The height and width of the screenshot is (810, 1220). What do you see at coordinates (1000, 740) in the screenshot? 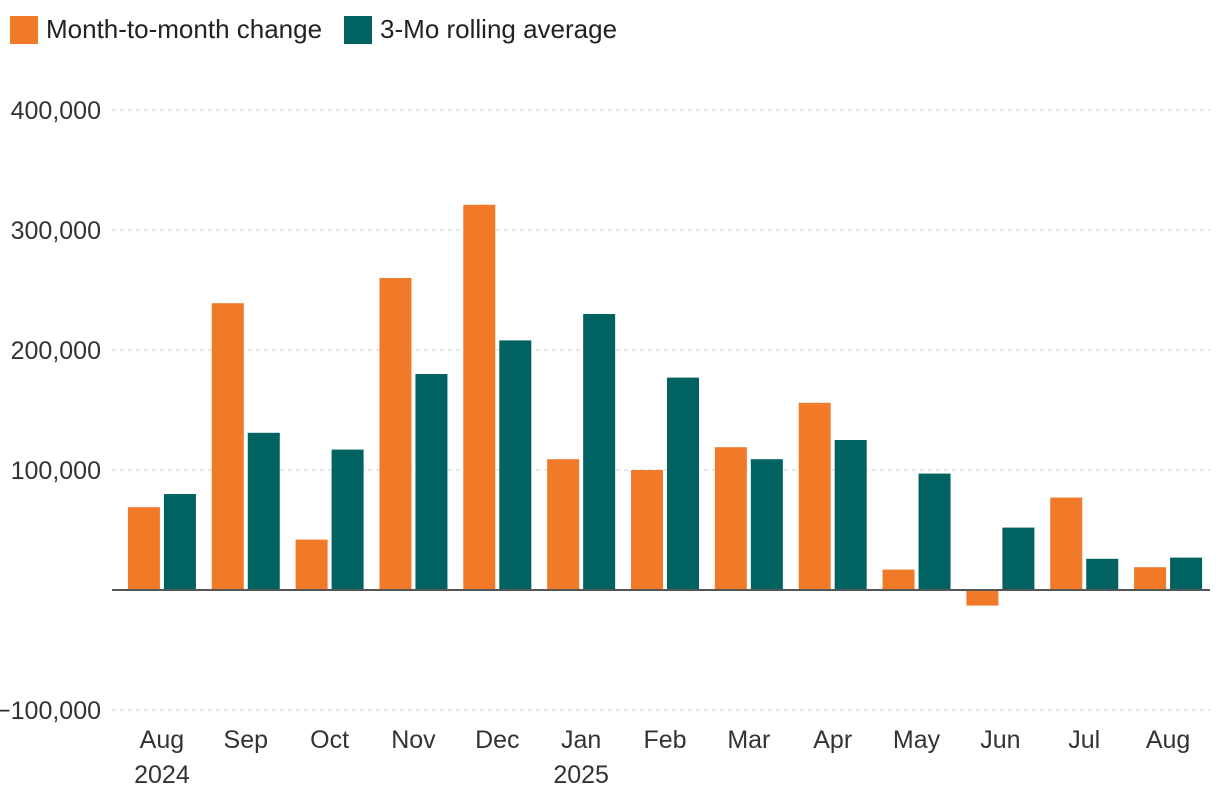
I see `x-tick-label: Jun` at bounding box center [1000, 740].